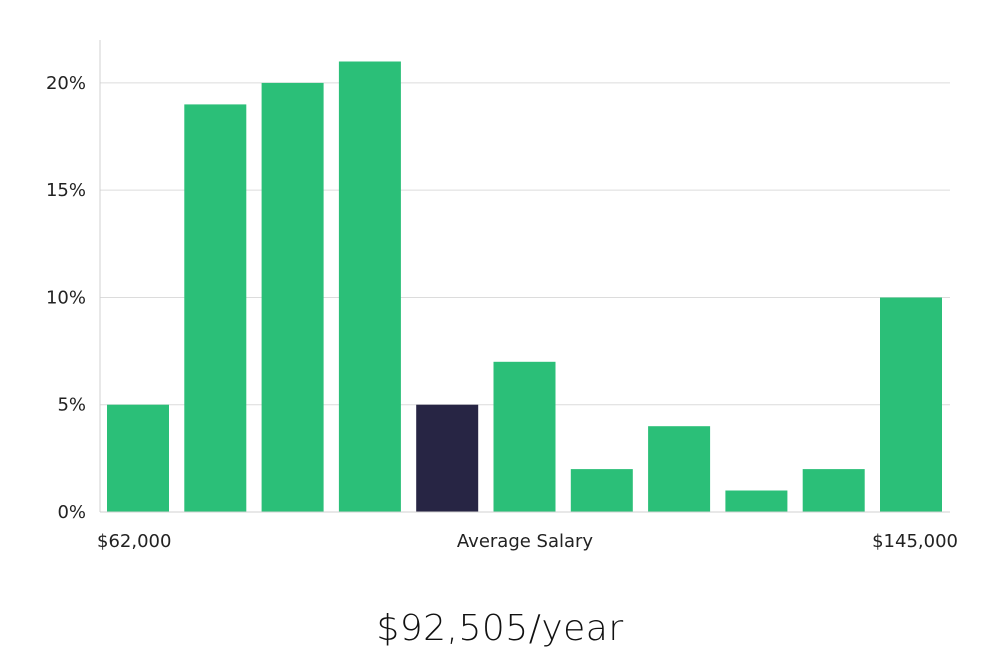 Image resolution: width=1000 pixels, height=660 pixels. What do you see at coordinates (915, 541) in the screenshot?
I see `x-label-max-salary: $145,000` at bounding box center [915, 541].